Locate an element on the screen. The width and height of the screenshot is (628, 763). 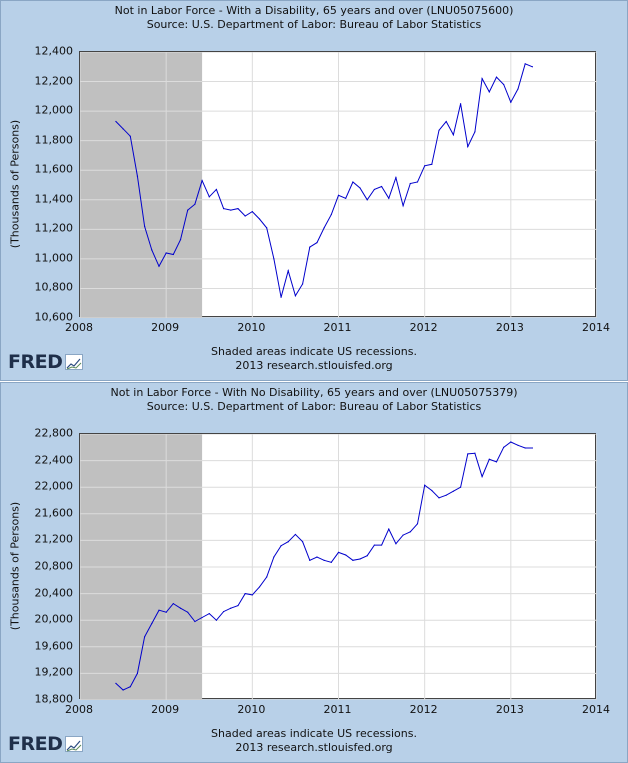
y-tick-label: 12,200 is located at coordinates (54, 81).